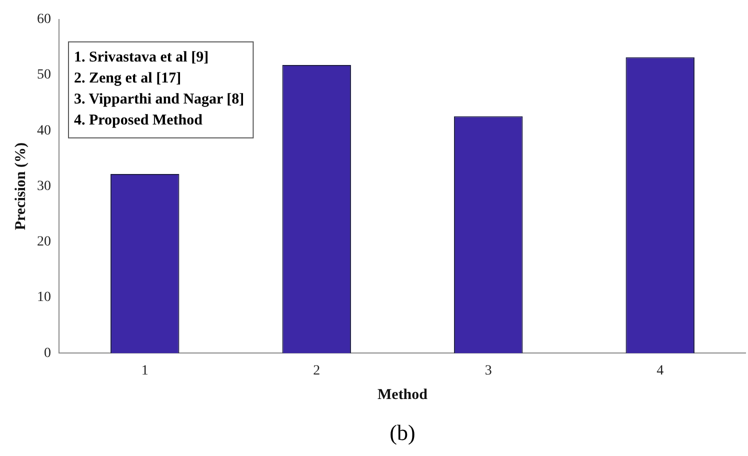  What do you see at coordinates (403, 432) in the screenshot?
I see `text: (b)` at bounding box center [403, 432].